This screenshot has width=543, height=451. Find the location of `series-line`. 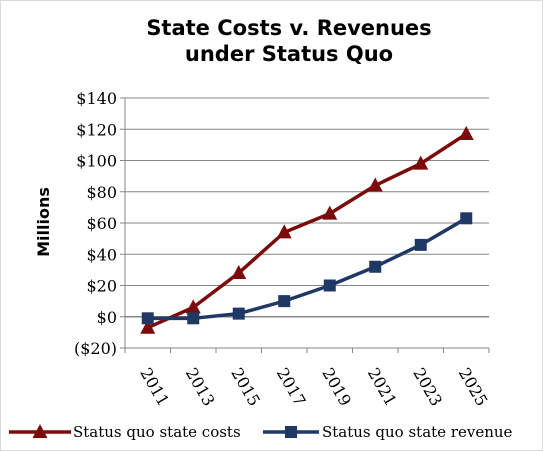

series-line is located at coordinates (307, 268).